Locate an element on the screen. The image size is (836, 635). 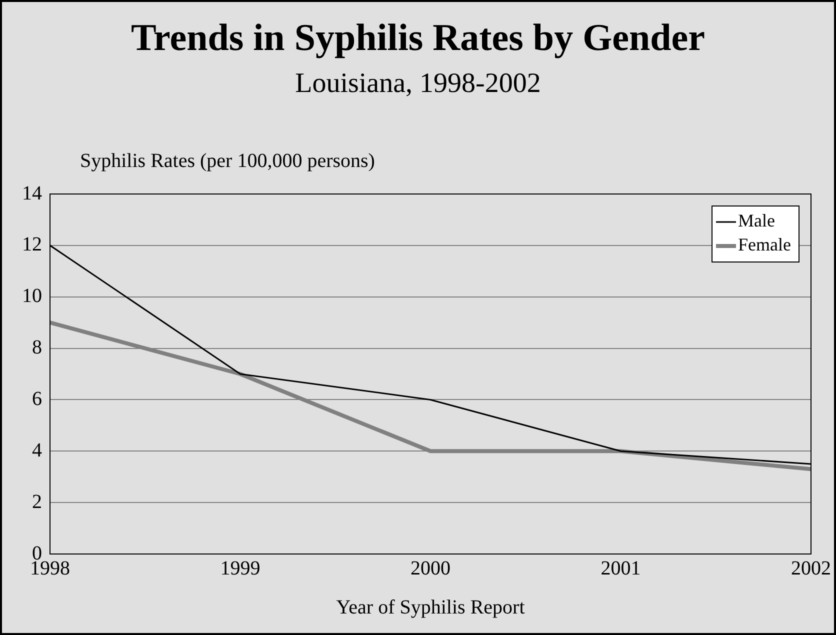
y-tick-label: 6 is located at coordinates (37, 399).